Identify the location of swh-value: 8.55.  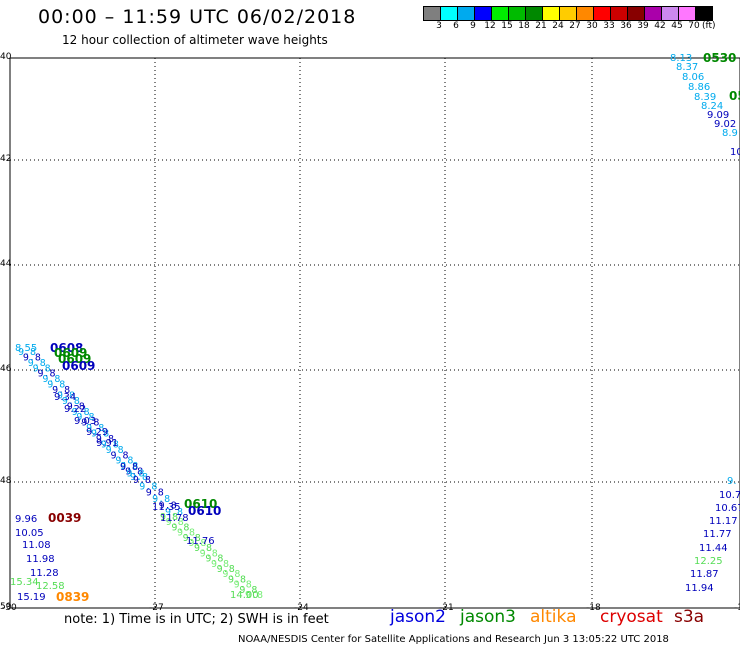
(26, 348).